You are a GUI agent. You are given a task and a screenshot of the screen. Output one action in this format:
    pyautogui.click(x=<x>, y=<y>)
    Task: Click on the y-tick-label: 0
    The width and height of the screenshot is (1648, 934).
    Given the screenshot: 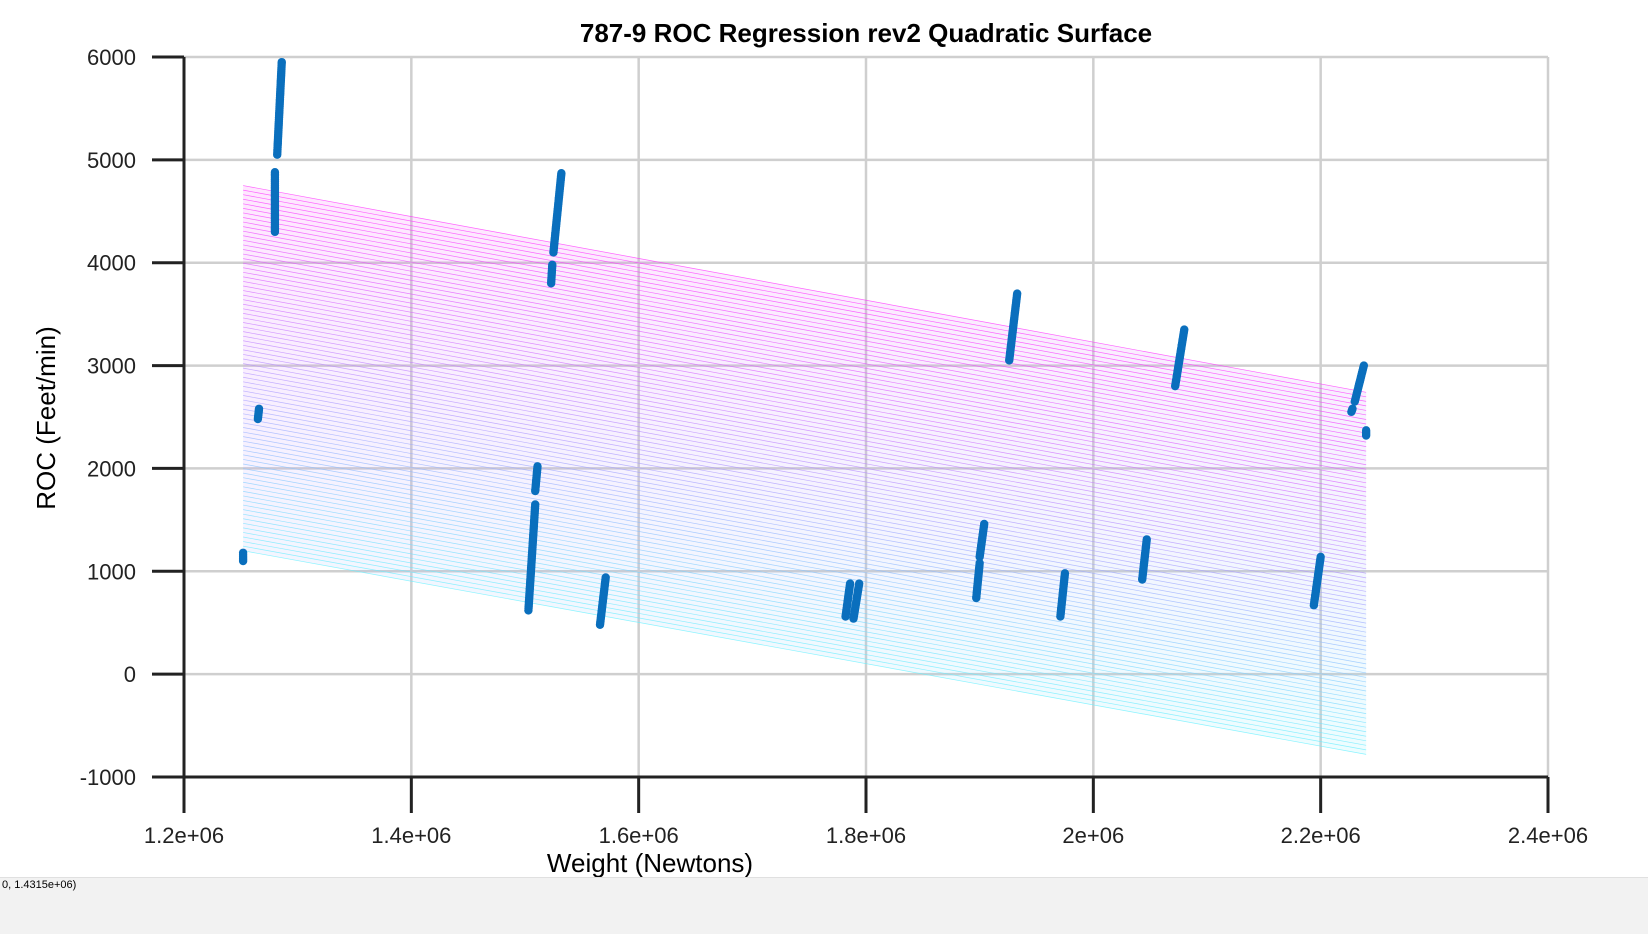 What is the action you would take?
    pyautogui.click(x=130, y=674)
    